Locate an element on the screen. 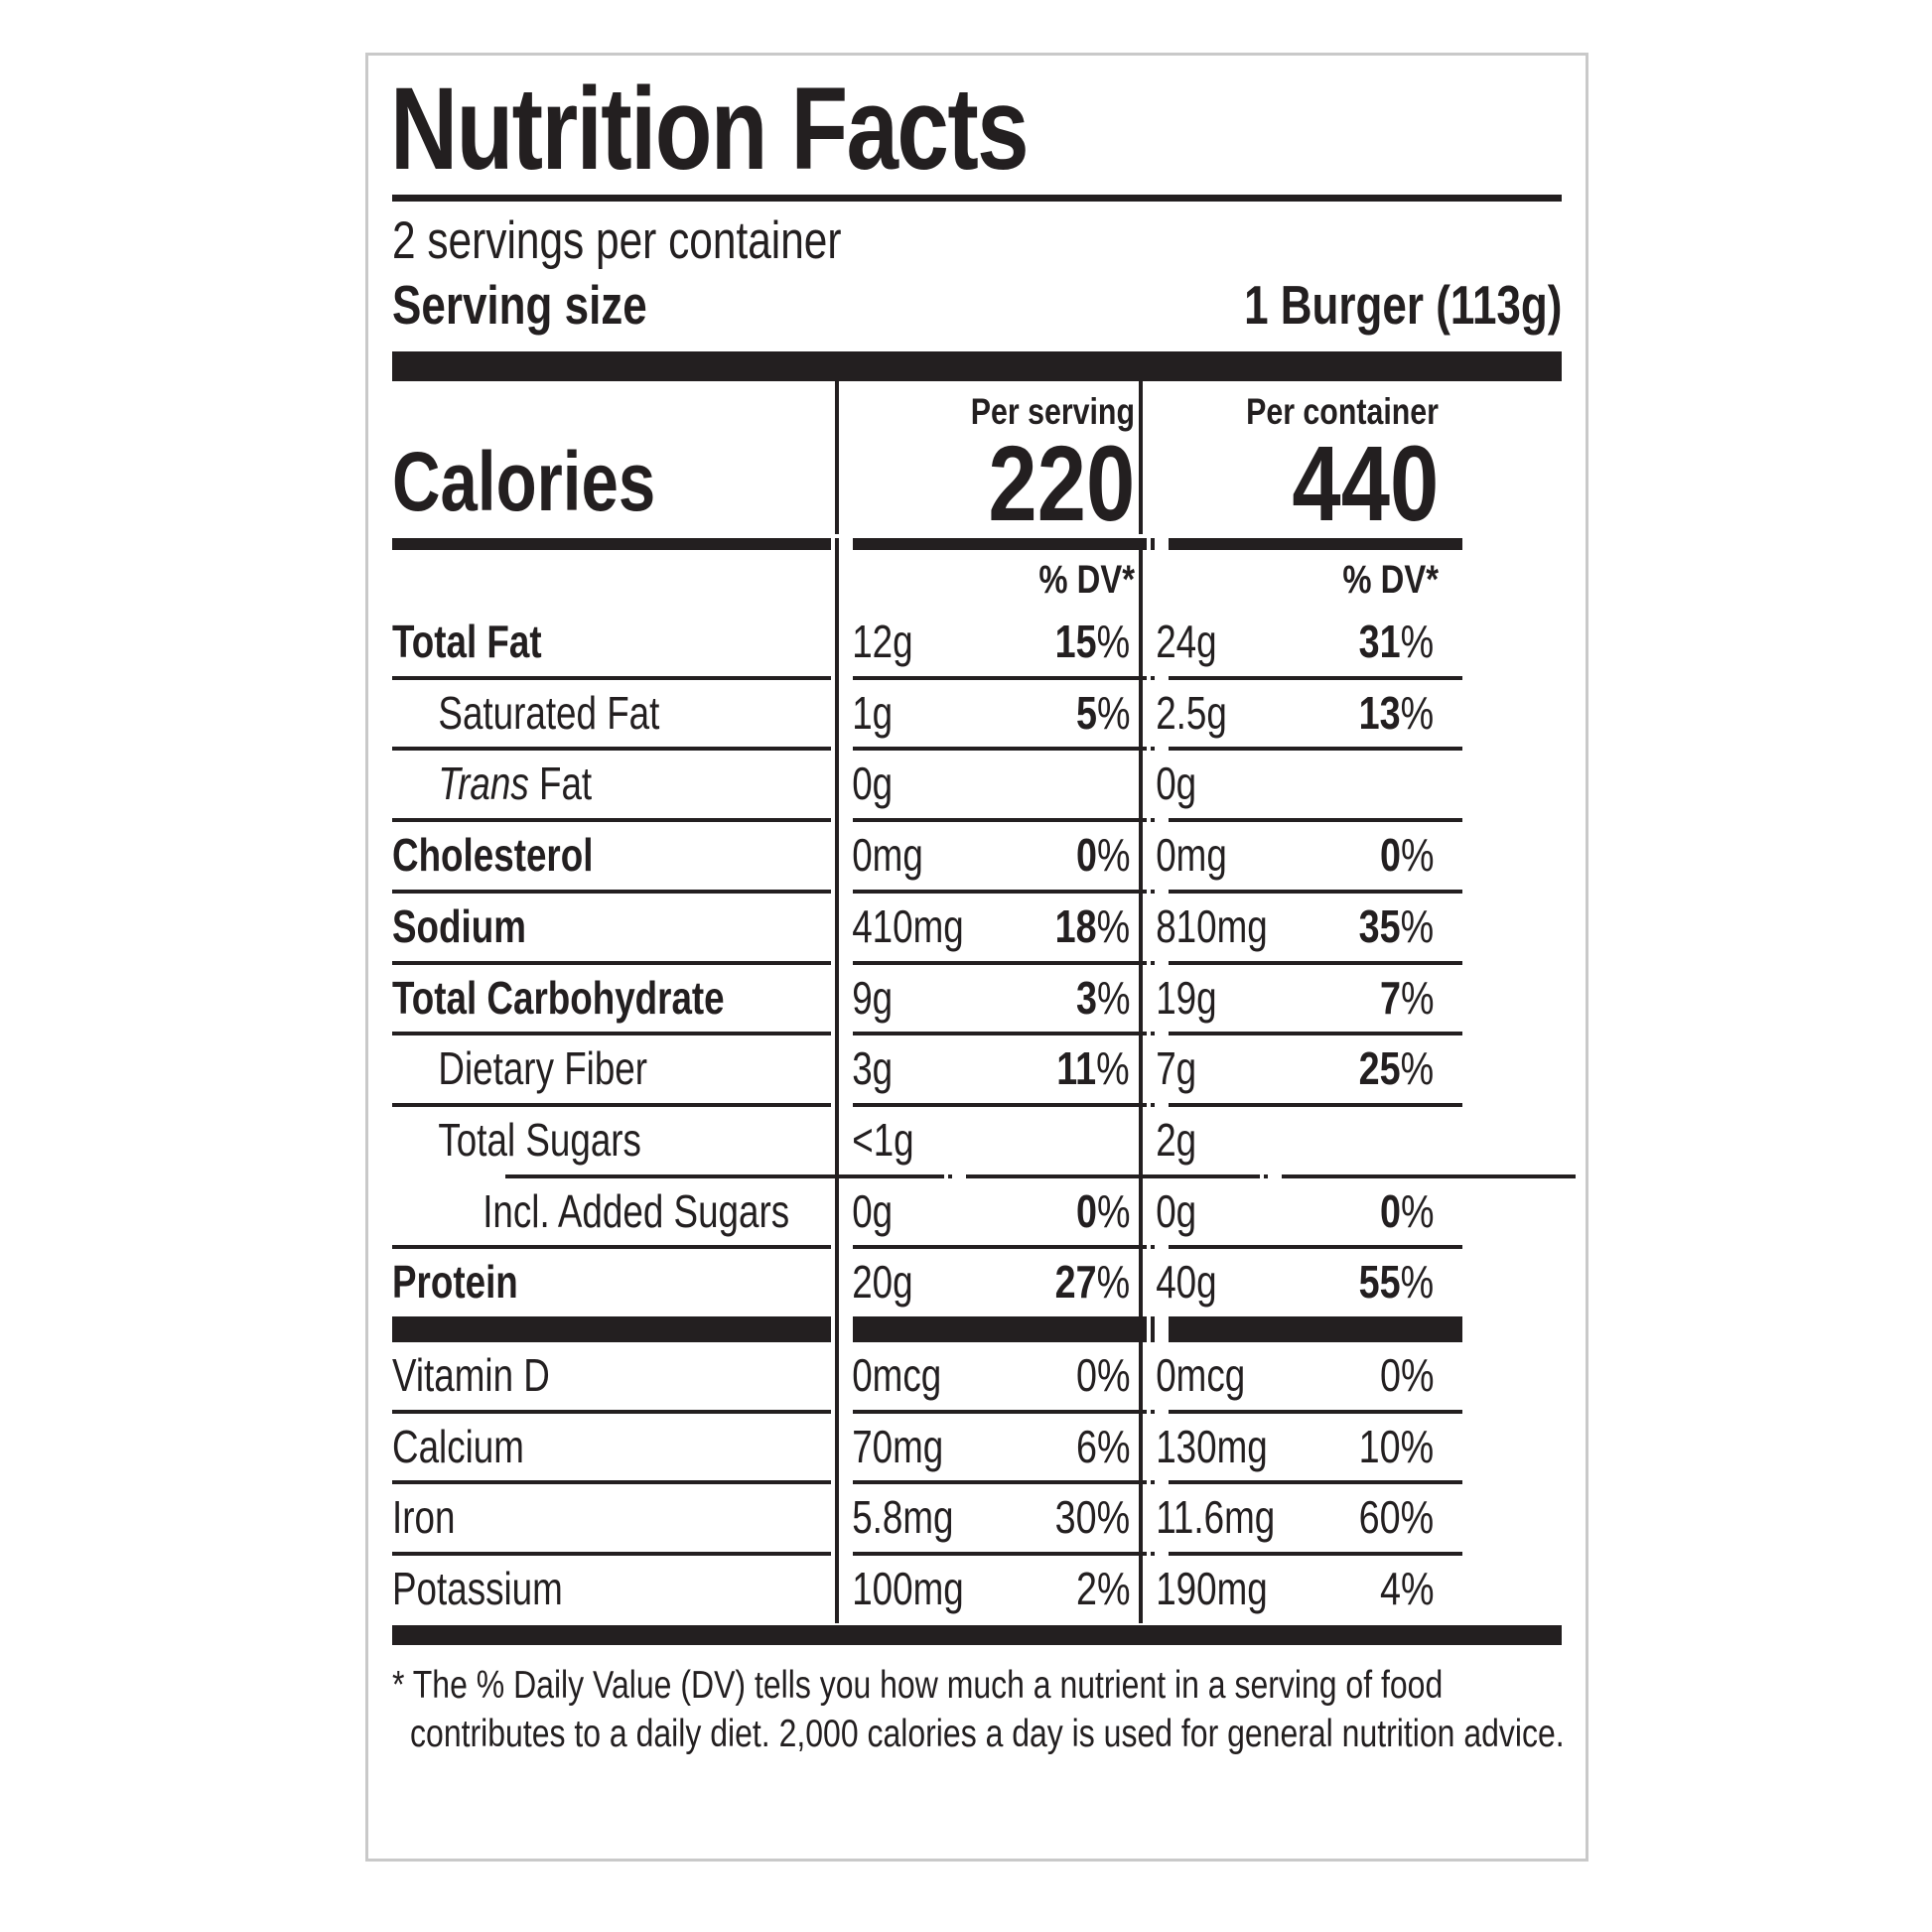 This screenshot has height=1932, width=1932. protein-thick-bar-row is located at coordinates (977, 1329).